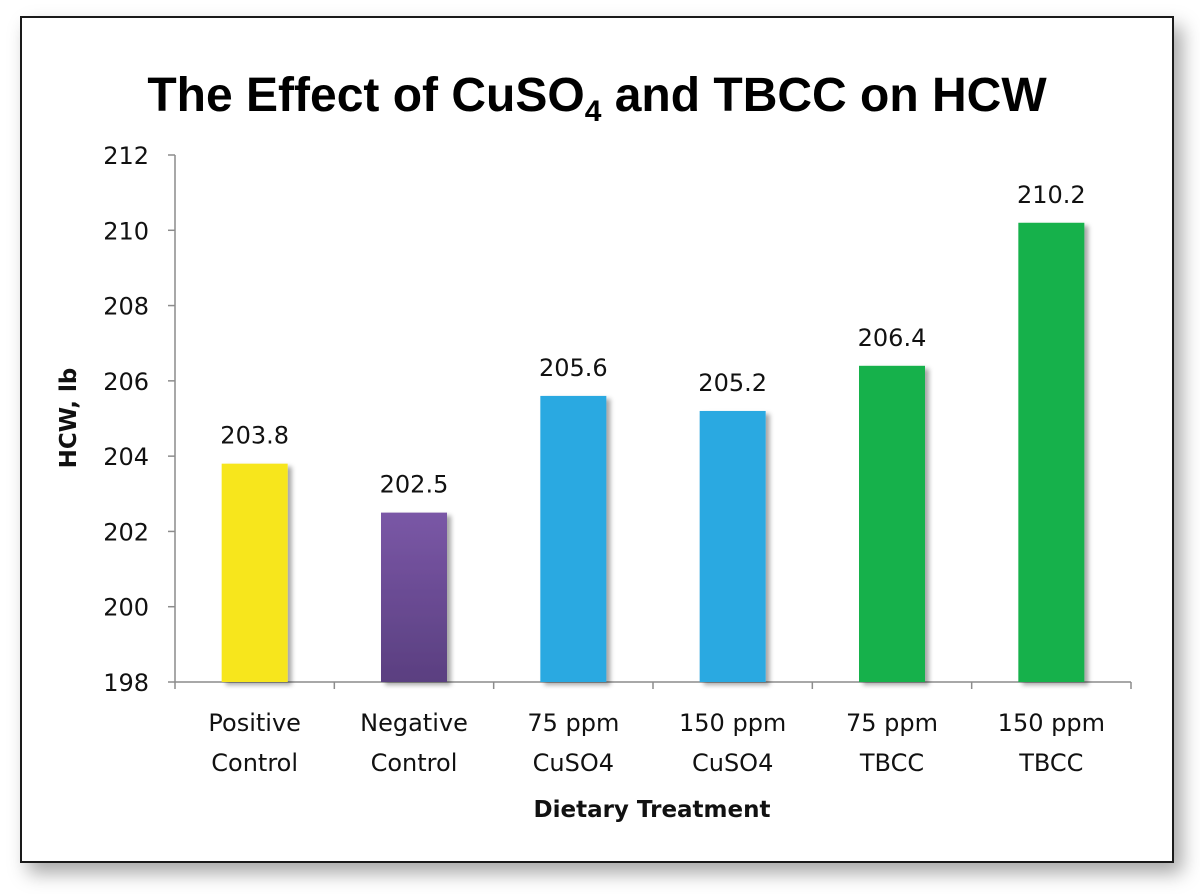  Describe the element at coordinates (254, 723) in the screenshot. I see `x-tick-label: Positive` at that location.